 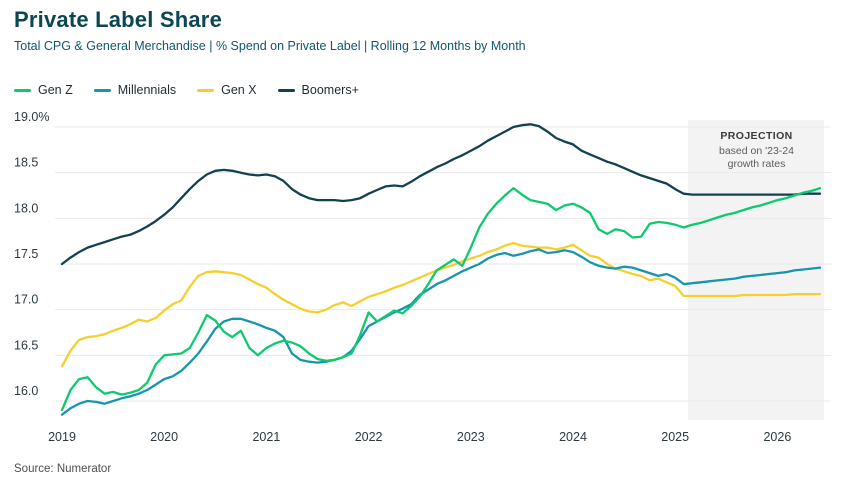 I want to click on x-axis-tick-label: 2019, so click(x=62, y=437).